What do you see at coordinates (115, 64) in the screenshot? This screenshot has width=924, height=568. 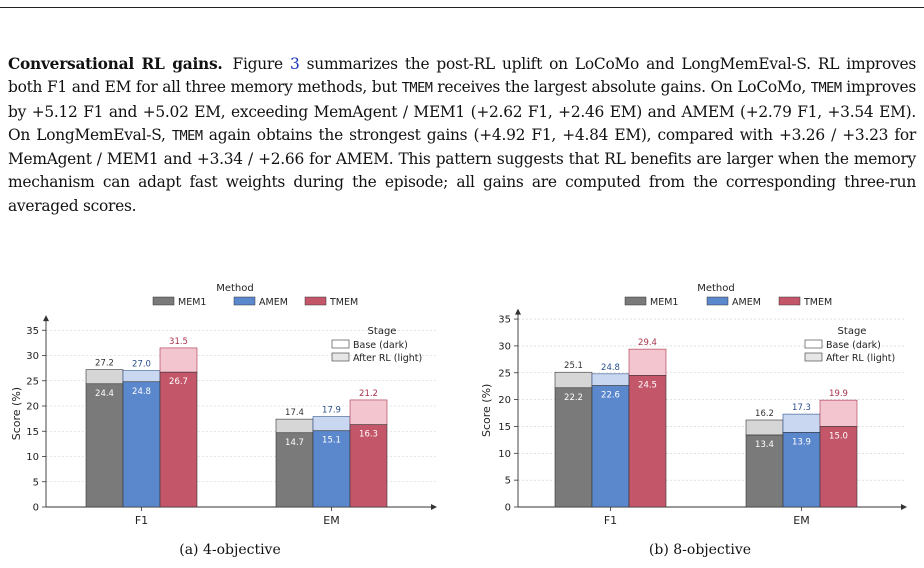 I see `paragraph-heading: Conversational RL gains.` at bounding box center [115, 64].